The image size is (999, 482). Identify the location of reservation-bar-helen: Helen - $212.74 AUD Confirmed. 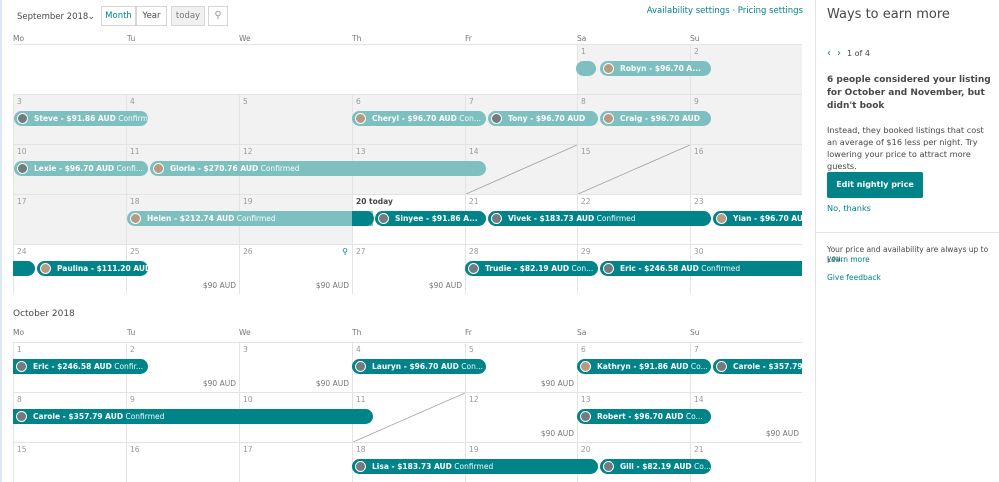
(250, 218).